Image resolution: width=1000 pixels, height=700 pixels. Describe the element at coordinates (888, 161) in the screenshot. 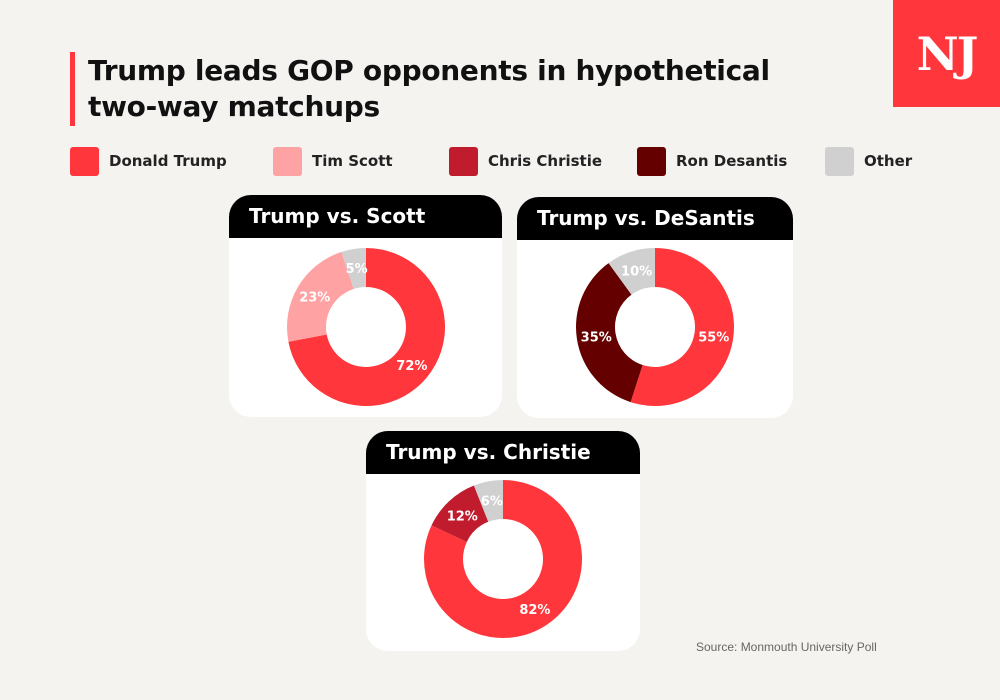

I see `legend-label: Other` at that location.